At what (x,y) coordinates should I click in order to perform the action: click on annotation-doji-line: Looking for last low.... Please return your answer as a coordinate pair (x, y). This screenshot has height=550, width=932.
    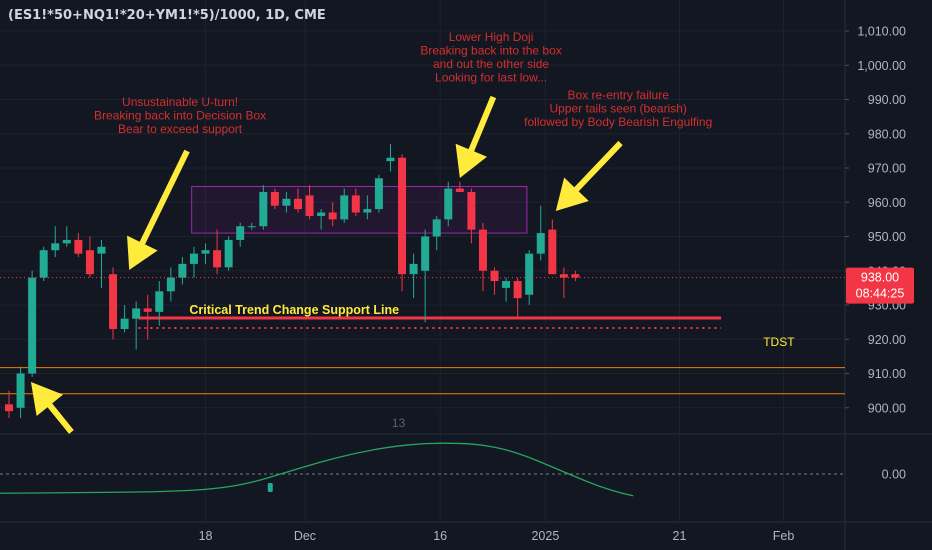
    Looking at the image, I should click on (491, 78).